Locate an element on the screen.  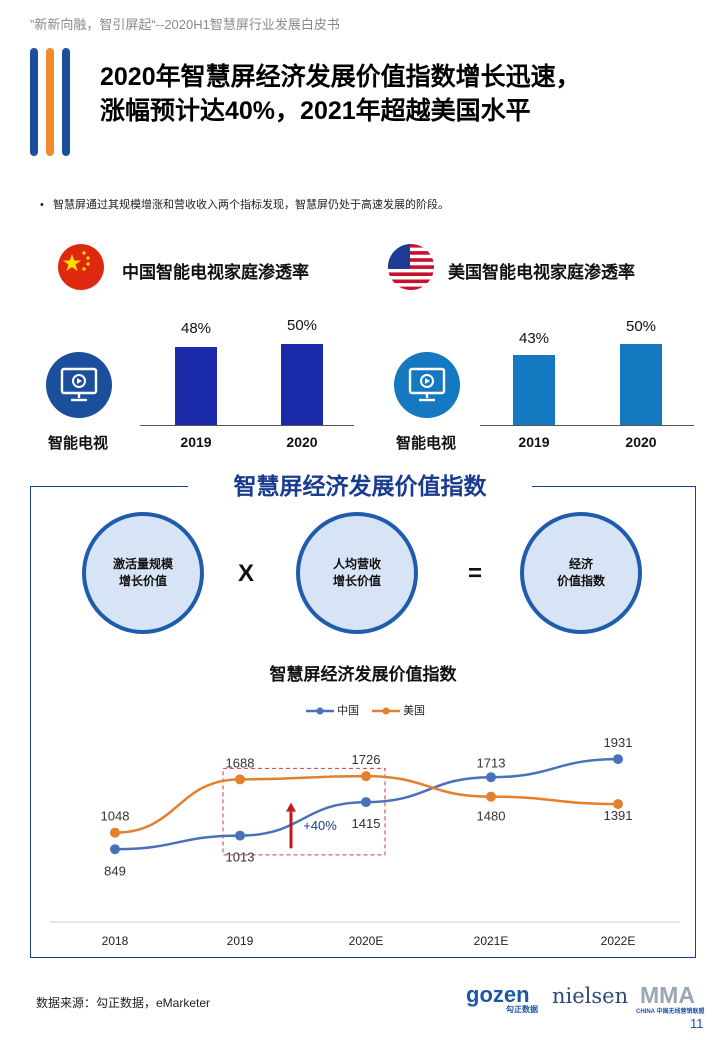
us-category-2020: 2020 is located at coordinates (641, 442).